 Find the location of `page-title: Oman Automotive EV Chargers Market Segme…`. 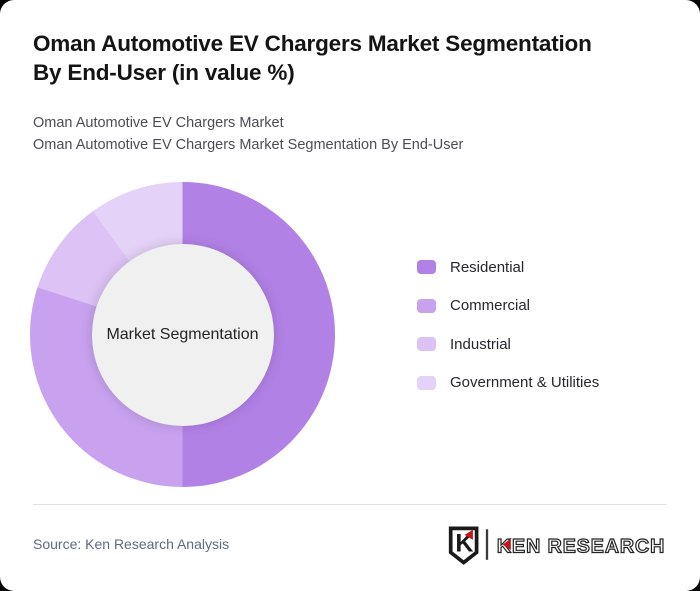

page-title: Oman Automotive EV Chargers Market Segme… is located at coordinates (348, 58).